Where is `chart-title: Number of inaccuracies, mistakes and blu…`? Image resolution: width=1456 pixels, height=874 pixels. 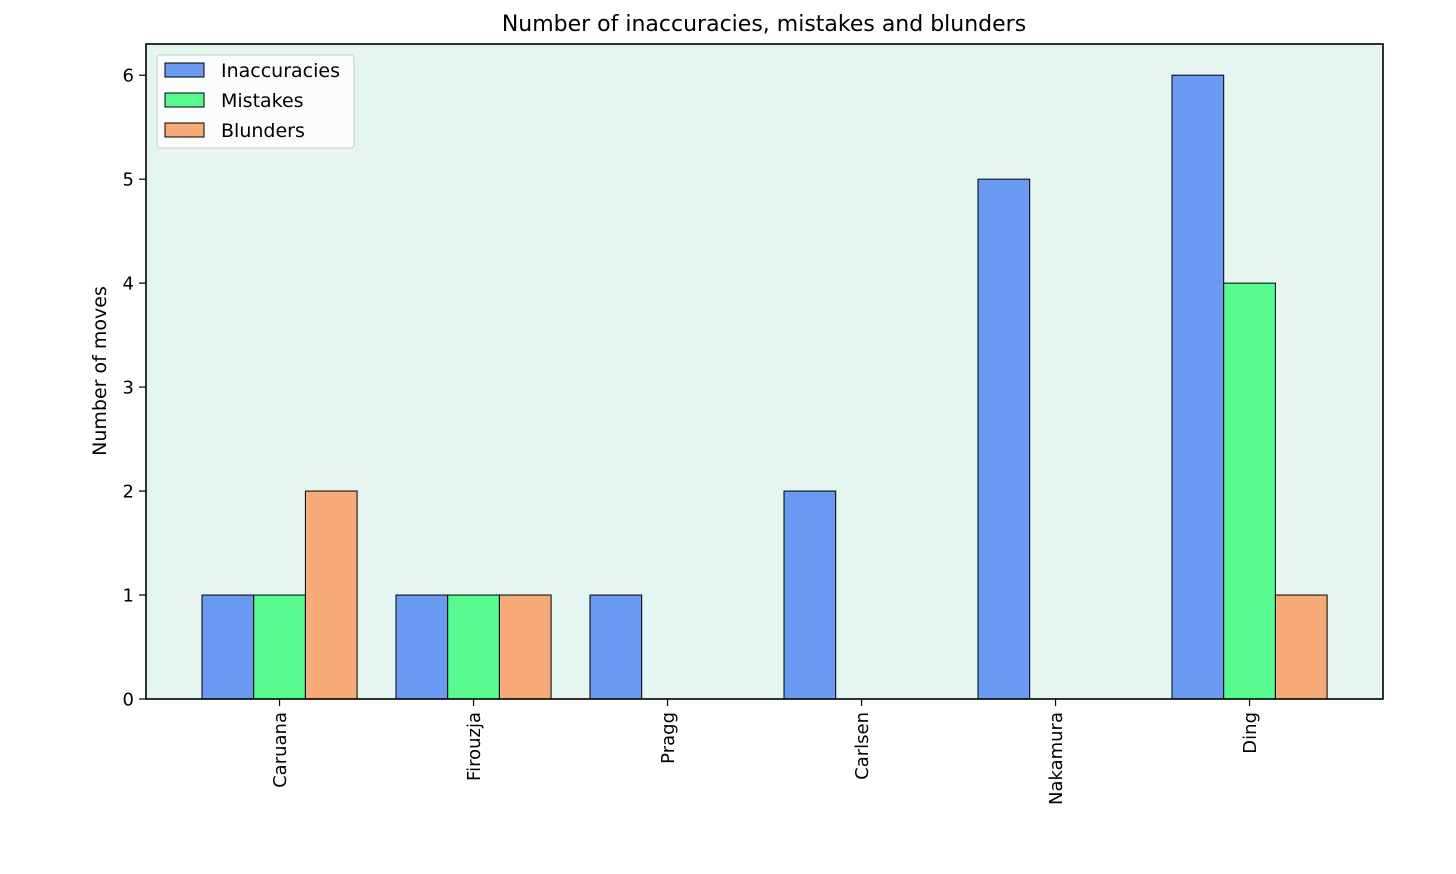
chart-title: Number of inaccuracies, mistakes and blu… is located at coordinates (764, 24).